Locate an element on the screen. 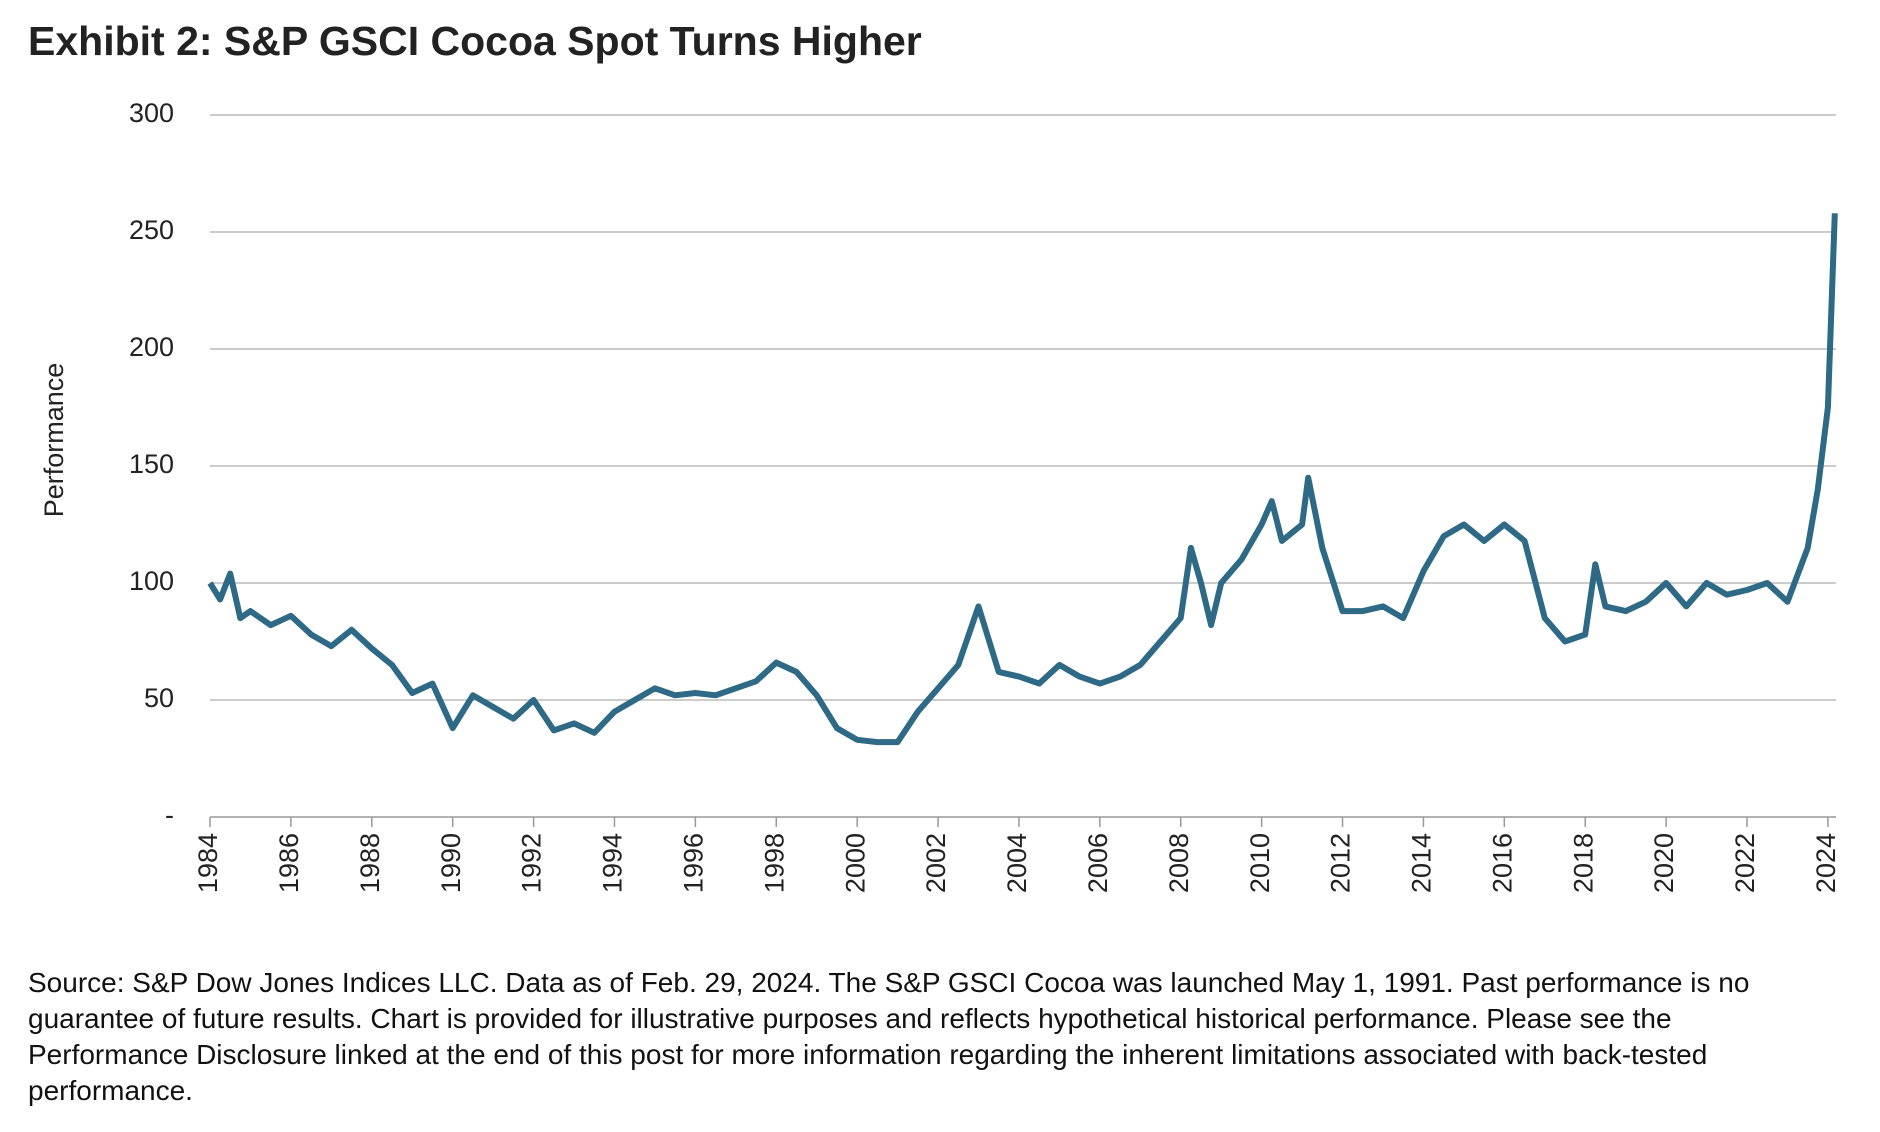  x-tick-label: 2004 is located at coordinates (1017, 863).